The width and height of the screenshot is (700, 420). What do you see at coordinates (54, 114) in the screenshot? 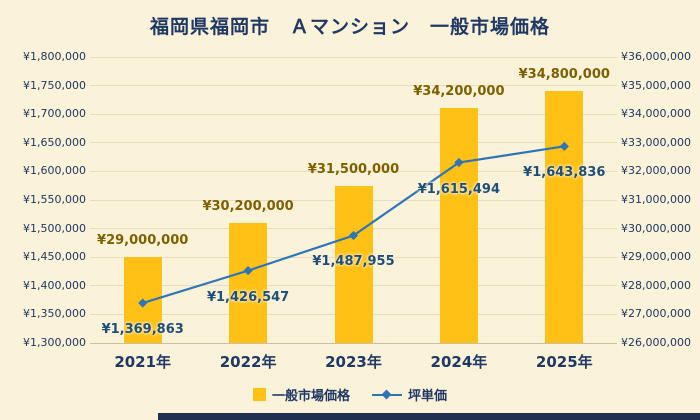
I see `left-axis-tick-label: ¥1,700,000` at bounding box center [54, 114].